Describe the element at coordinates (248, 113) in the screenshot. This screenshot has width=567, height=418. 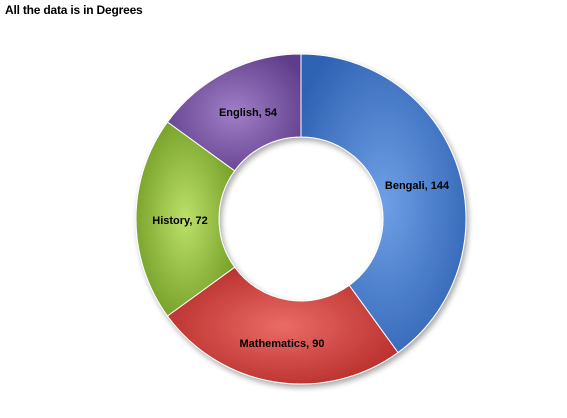
I see `data-label-english: English, 54` at that location.